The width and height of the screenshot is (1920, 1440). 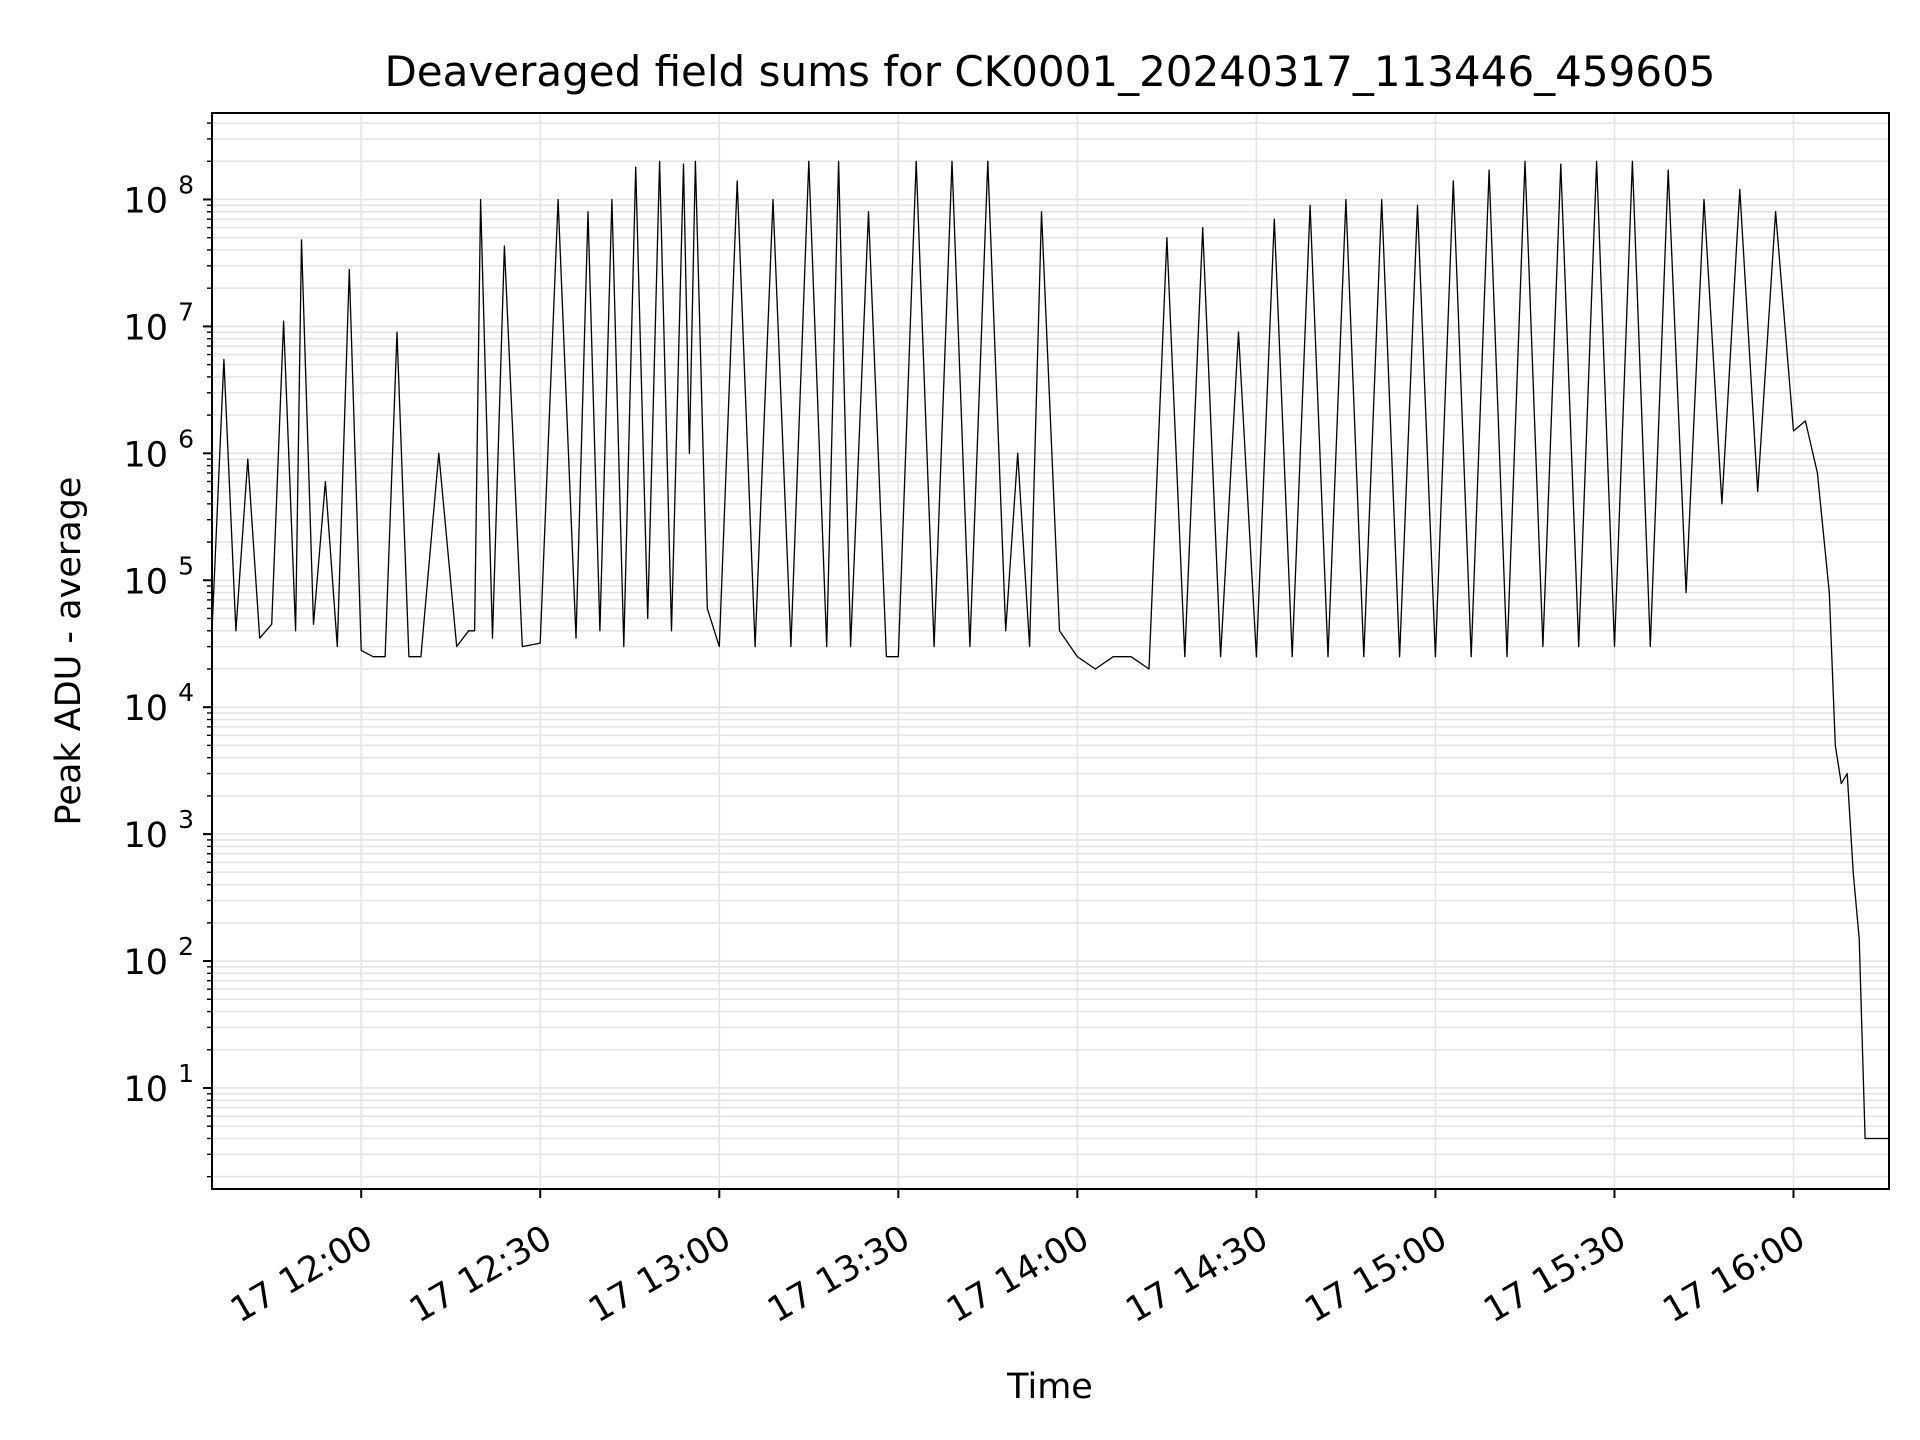 What do you see at coordinates (69, 651) in the screenshot?
I see `y-axis-label: Peak ADU - average` at bounding box center [69, 651].